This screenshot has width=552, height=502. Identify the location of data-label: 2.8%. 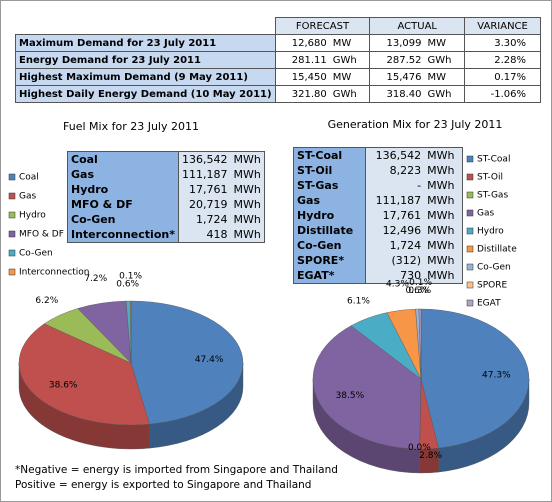
(430, 456).